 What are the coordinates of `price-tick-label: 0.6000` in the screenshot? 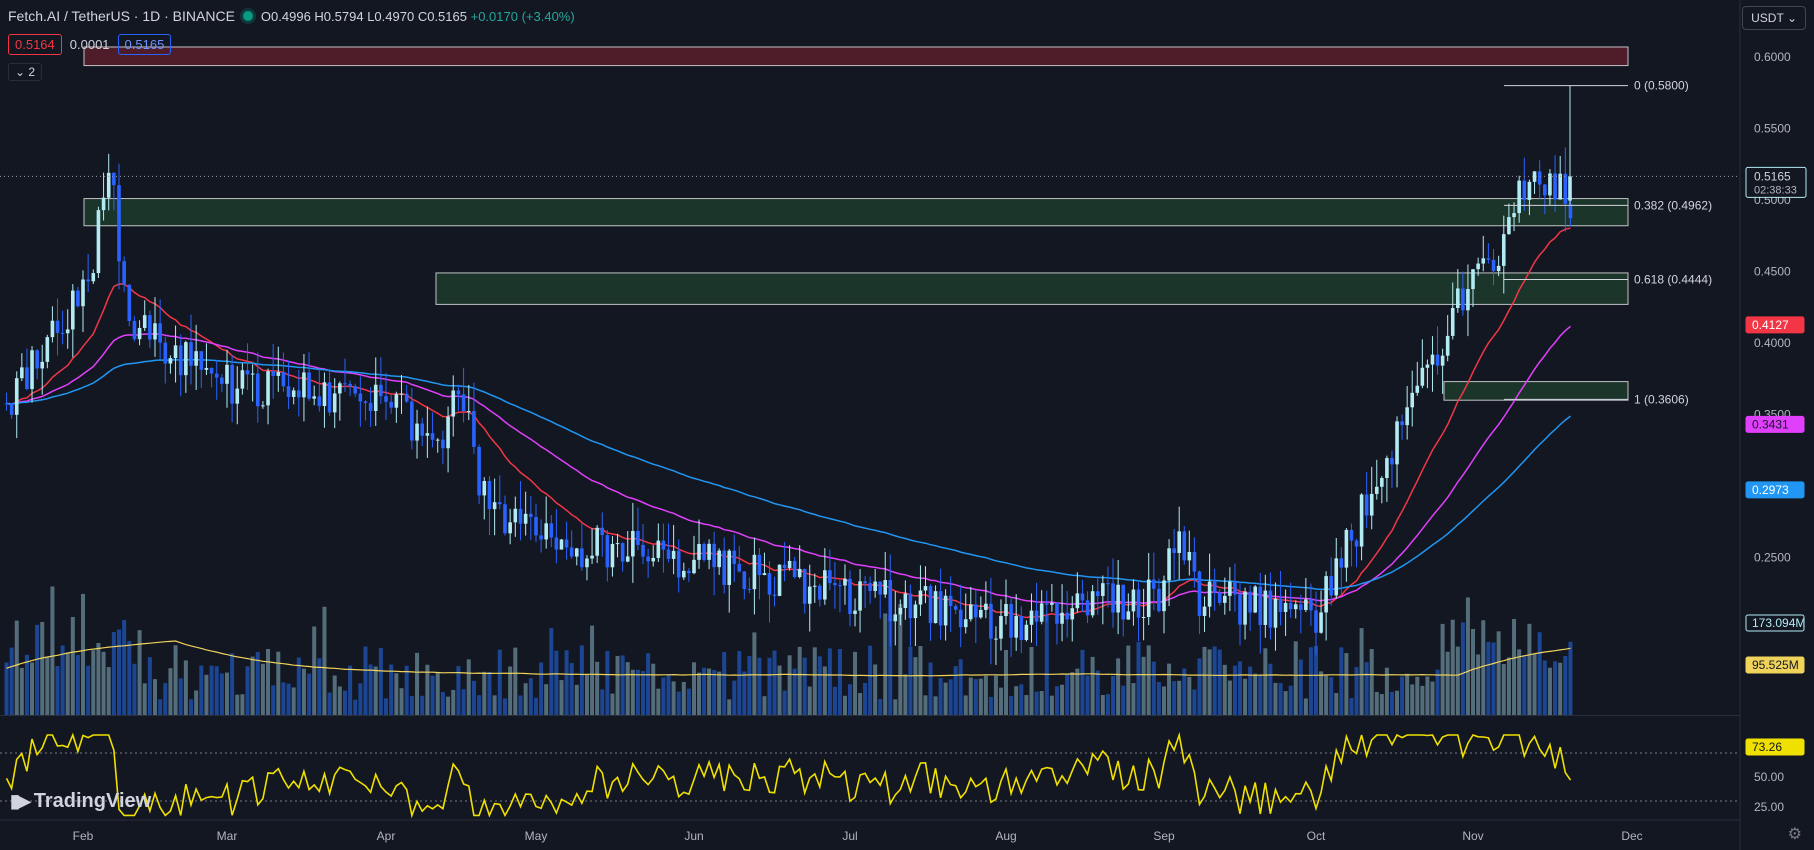 It's located at (1772, 57).